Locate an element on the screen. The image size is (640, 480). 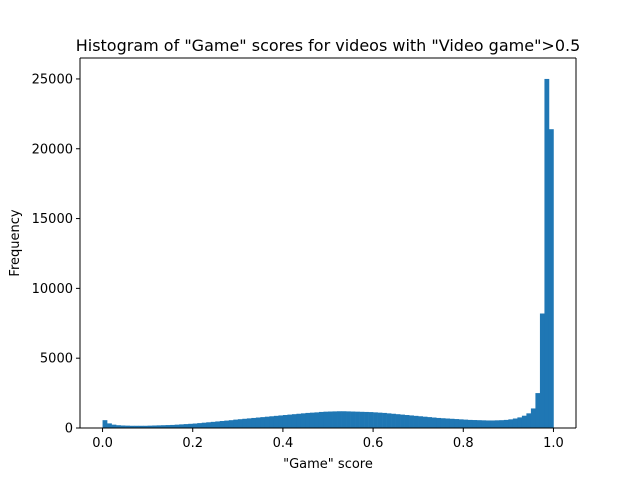
y-tick-label: 15000 is located at coordinates (52, 219).